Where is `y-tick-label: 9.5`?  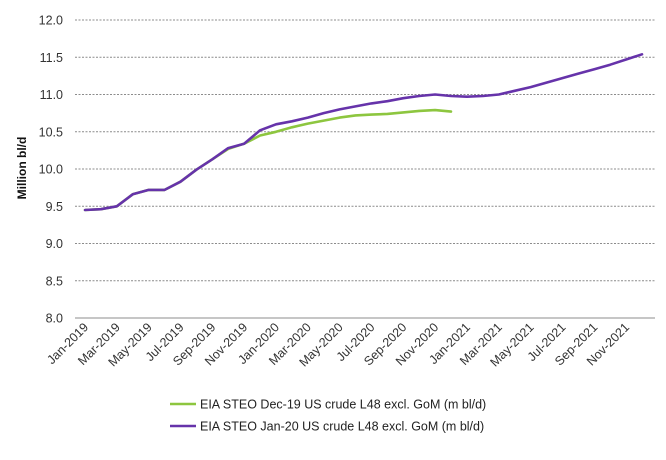 y-tick-label: 9.5 is located at coordinates (54, 207).